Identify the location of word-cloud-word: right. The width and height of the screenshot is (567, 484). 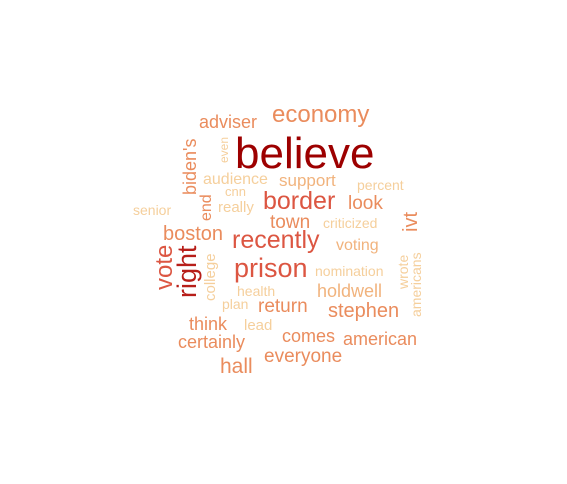
(187, 271).